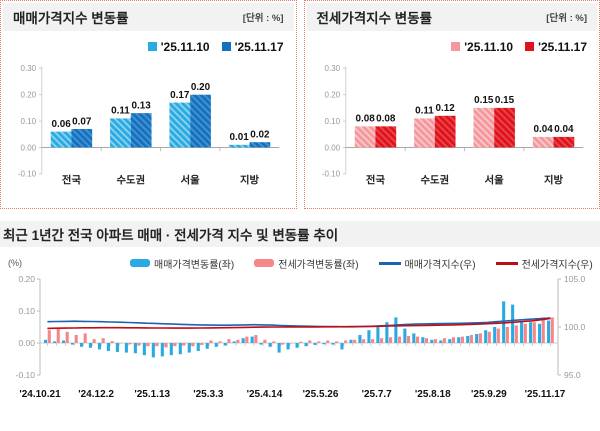  Describe the element at coordinates (29, 121) in the screenshot. I see `svg-text: 0.10` at that location.